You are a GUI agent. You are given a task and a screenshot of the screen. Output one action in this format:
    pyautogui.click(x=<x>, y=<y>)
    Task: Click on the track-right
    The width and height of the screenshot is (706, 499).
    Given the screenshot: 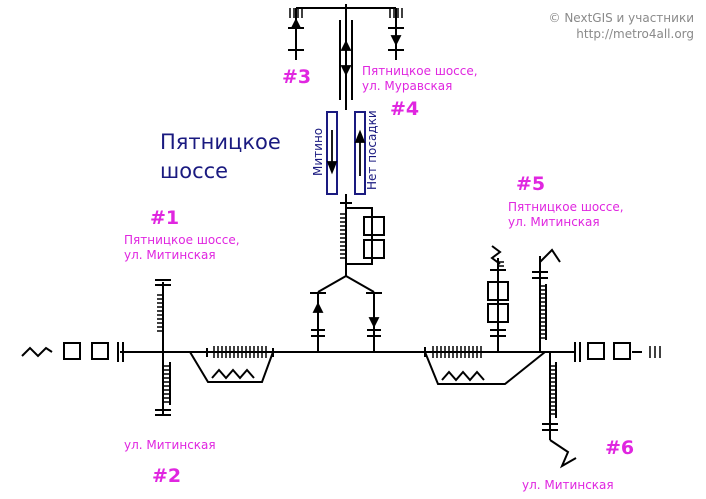 What is the action you would take?
    pyautogui.click(x=360, y=153)
    